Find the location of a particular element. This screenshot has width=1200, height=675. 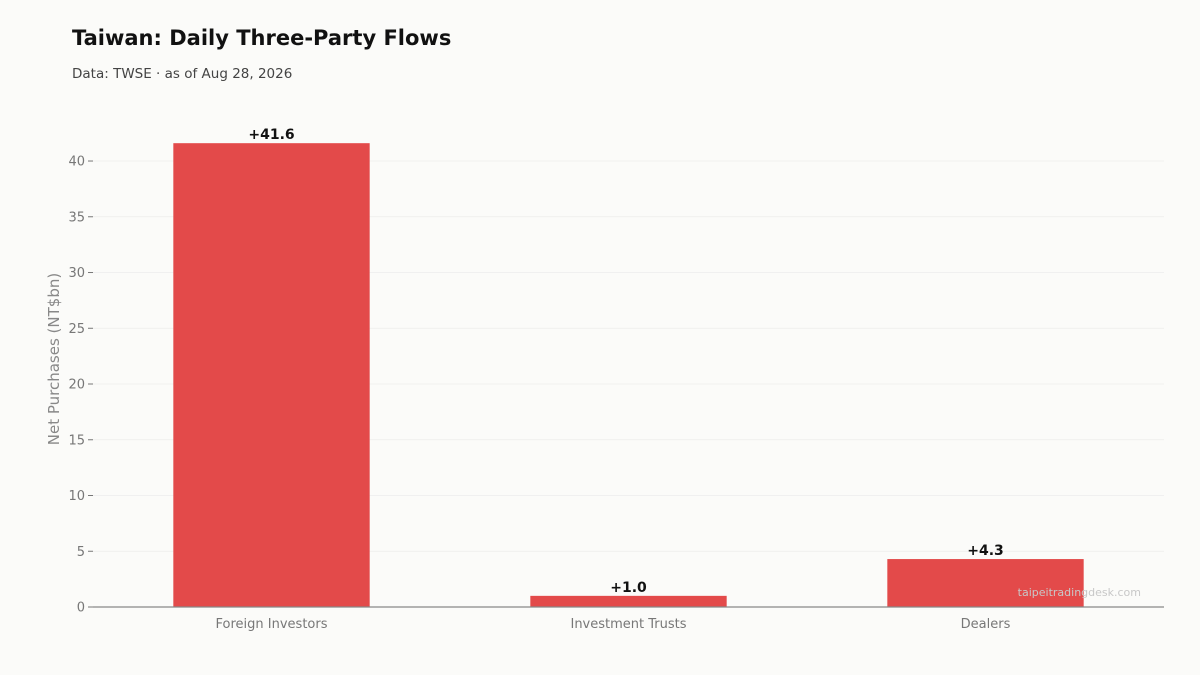

chart-title: Taiwan: Daily Three-Party Flows is located at coordinates (262, 38).